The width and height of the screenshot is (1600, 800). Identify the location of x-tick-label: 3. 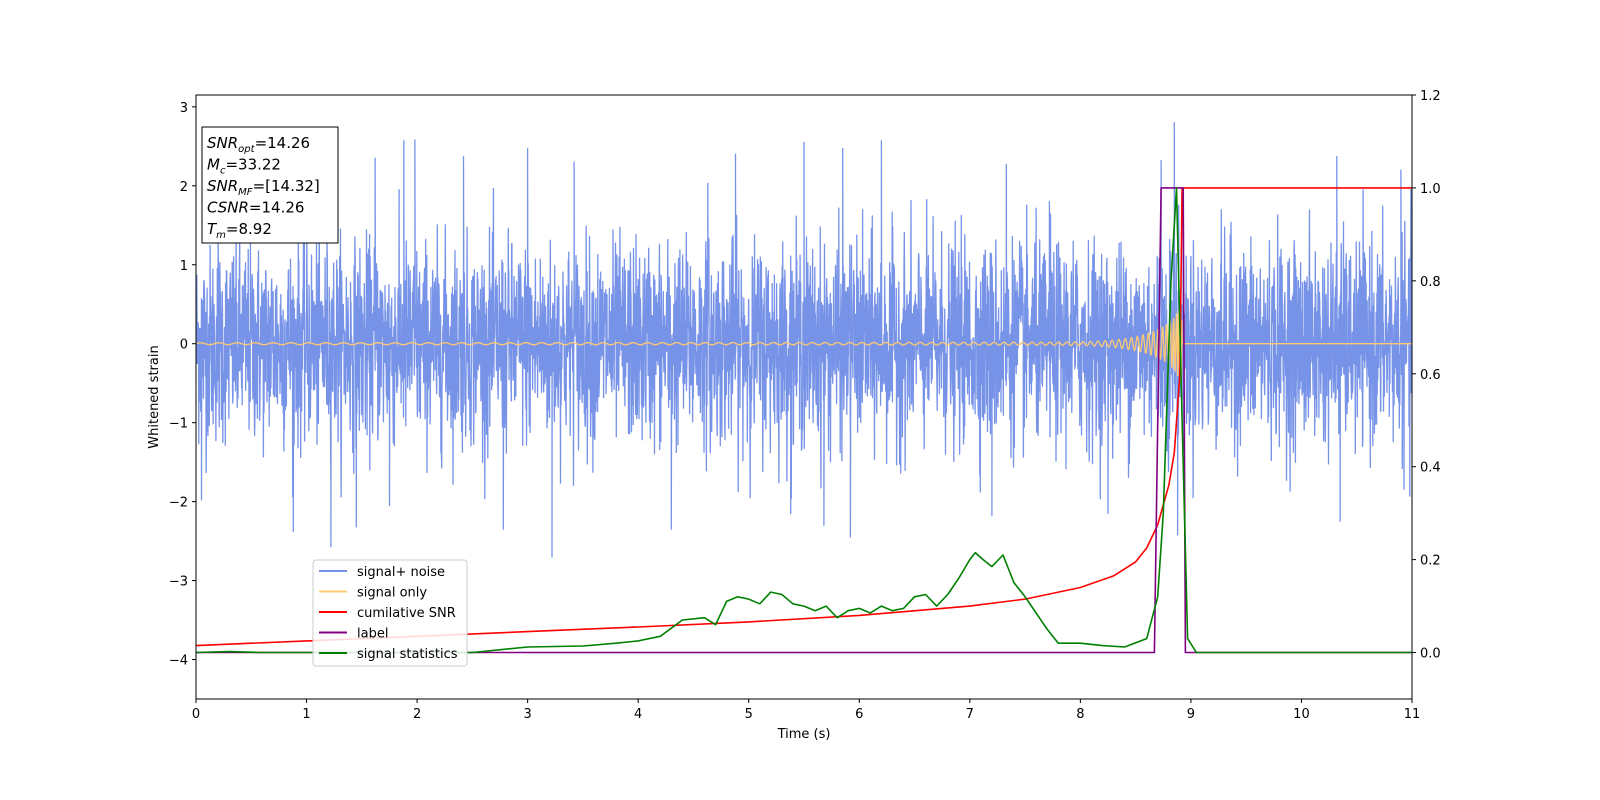
(527, 714).